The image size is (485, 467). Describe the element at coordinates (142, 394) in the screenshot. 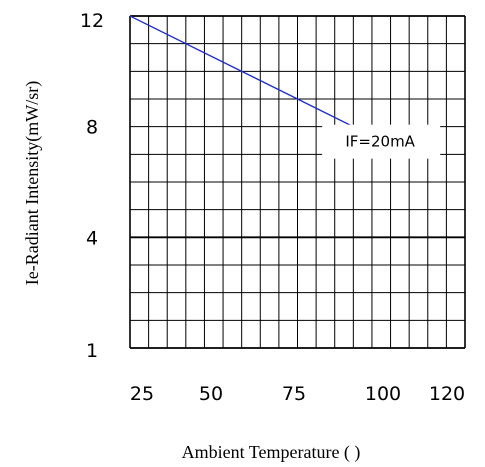

I see `x-tick-label: 25` at that location.